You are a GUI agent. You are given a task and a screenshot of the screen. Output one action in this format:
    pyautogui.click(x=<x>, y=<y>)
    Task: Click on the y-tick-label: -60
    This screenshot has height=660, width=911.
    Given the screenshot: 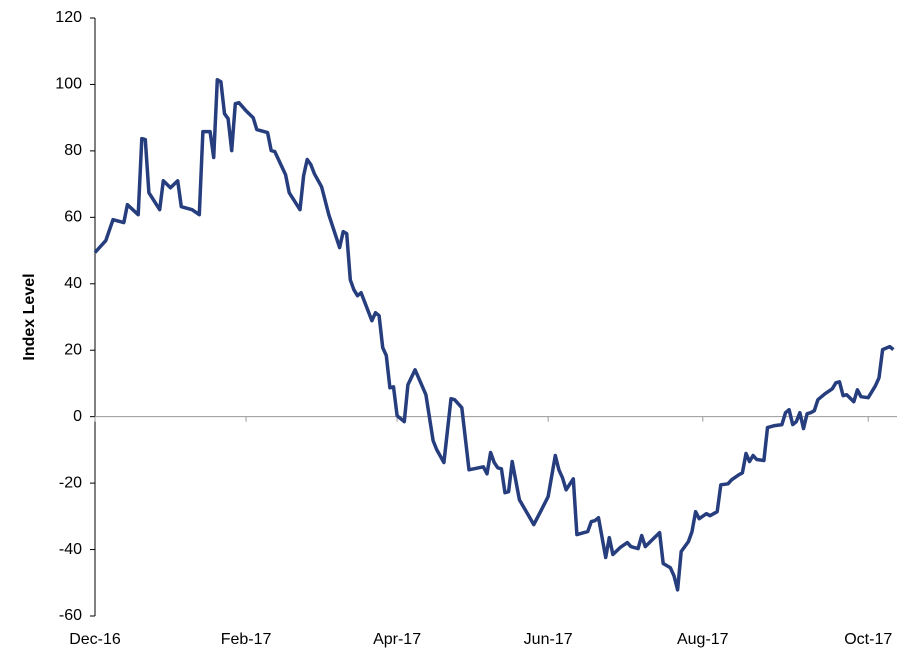 What is the action you would take?
    pyautogui.click(x=70, y=615)
    